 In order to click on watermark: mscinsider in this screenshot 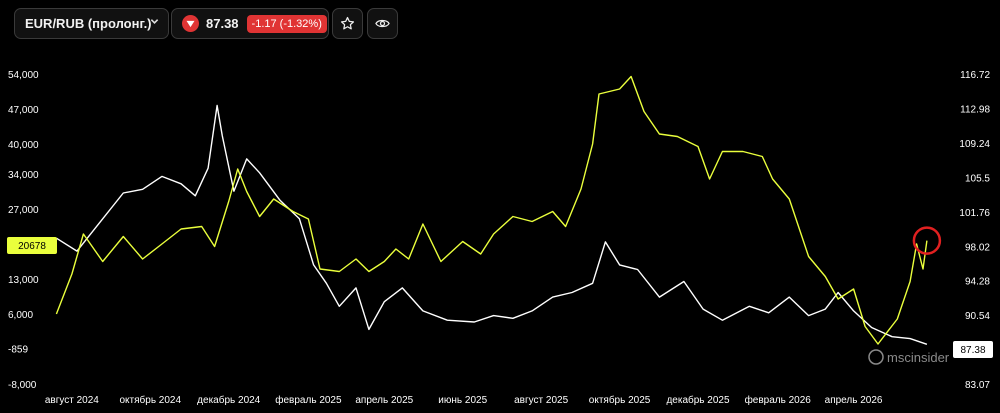, I will do `click(909, 357)`.